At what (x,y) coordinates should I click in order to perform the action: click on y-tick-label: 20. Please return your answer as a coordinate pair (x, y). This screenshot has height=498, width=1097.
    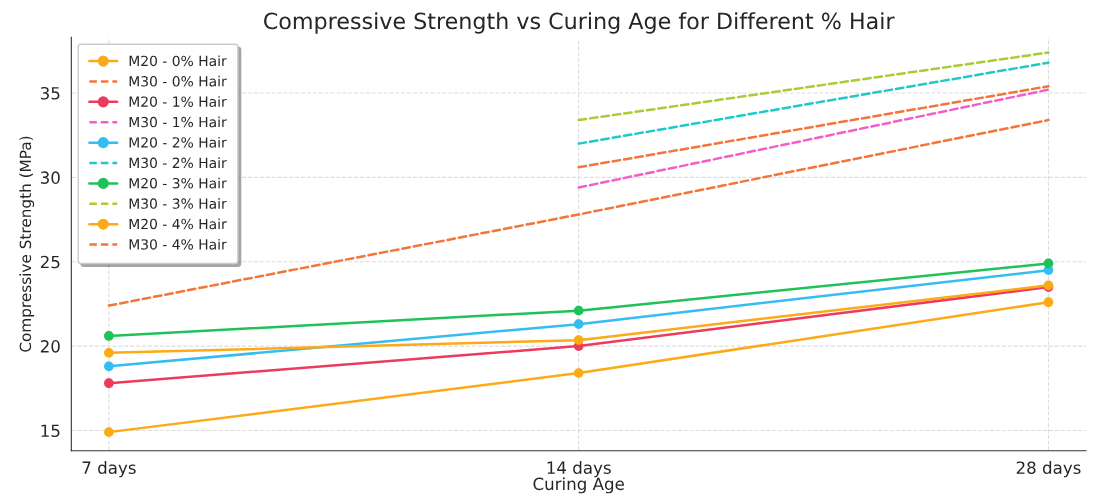
    Looking at the image, I should click on (50, 346).